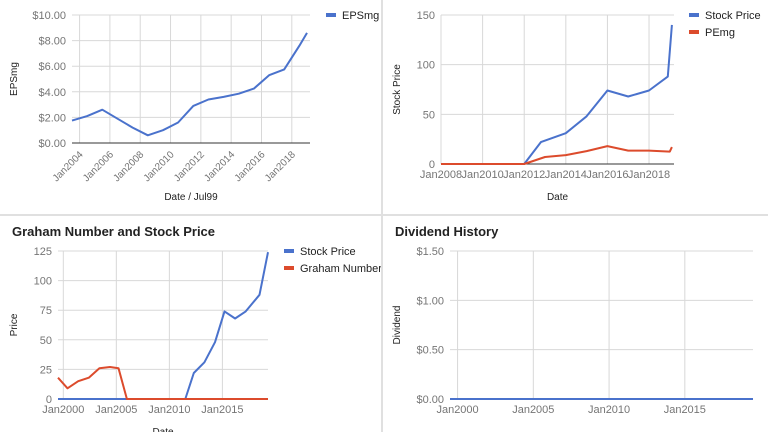  What do you see at coordinates (52, 93) in the screenshot?
I see `y-tick-label: $4.00` at bounding box center [52, 93].